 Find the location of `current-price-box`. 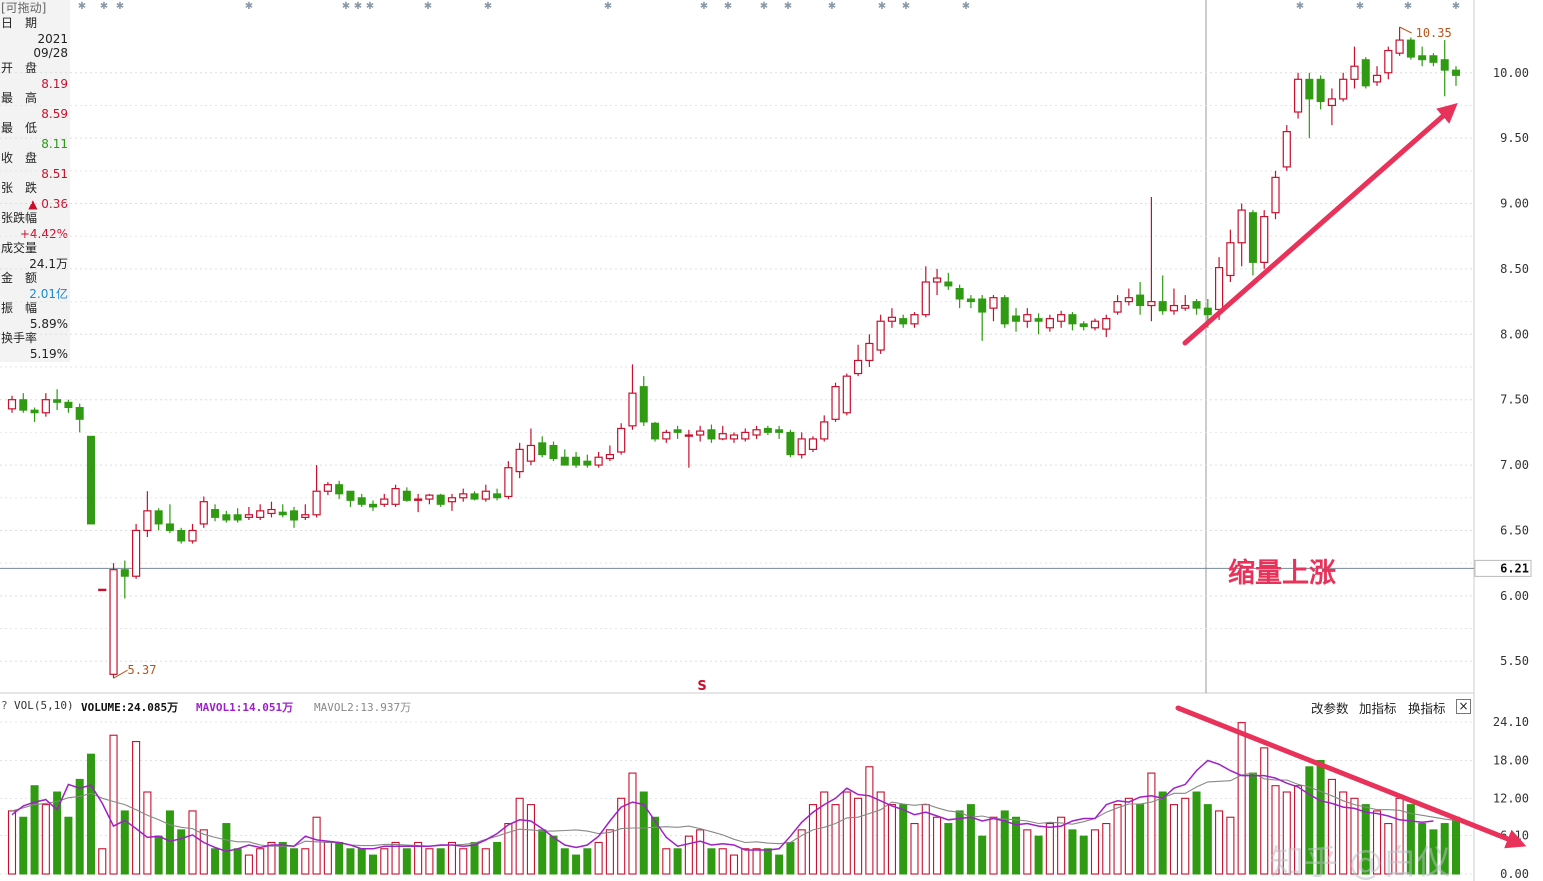

current-price-box is located at coordinates (1503, 568).